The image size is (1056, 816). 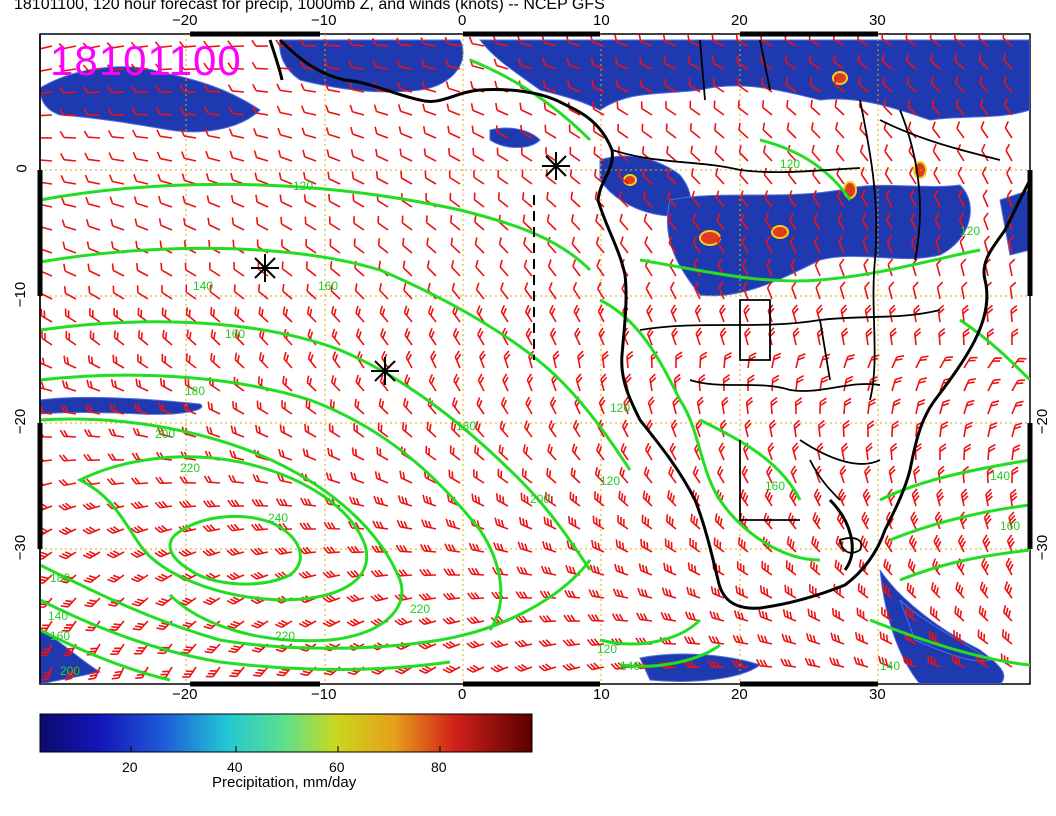 What do you see at coordinates (21, 421) in the screenshot?
I see `lat-label-left: −20` at bounding box center [21, 421].